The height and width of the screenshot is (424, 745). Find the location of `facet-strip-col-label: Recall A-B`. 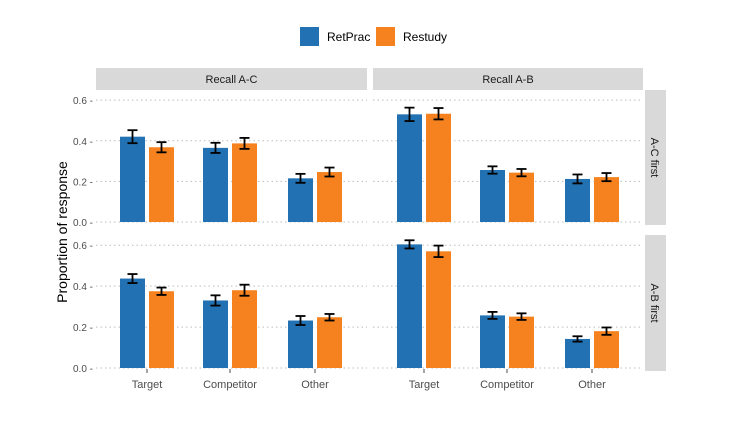

facet-strip-col-label: Recall A-B is located at coordinates (507, 80).